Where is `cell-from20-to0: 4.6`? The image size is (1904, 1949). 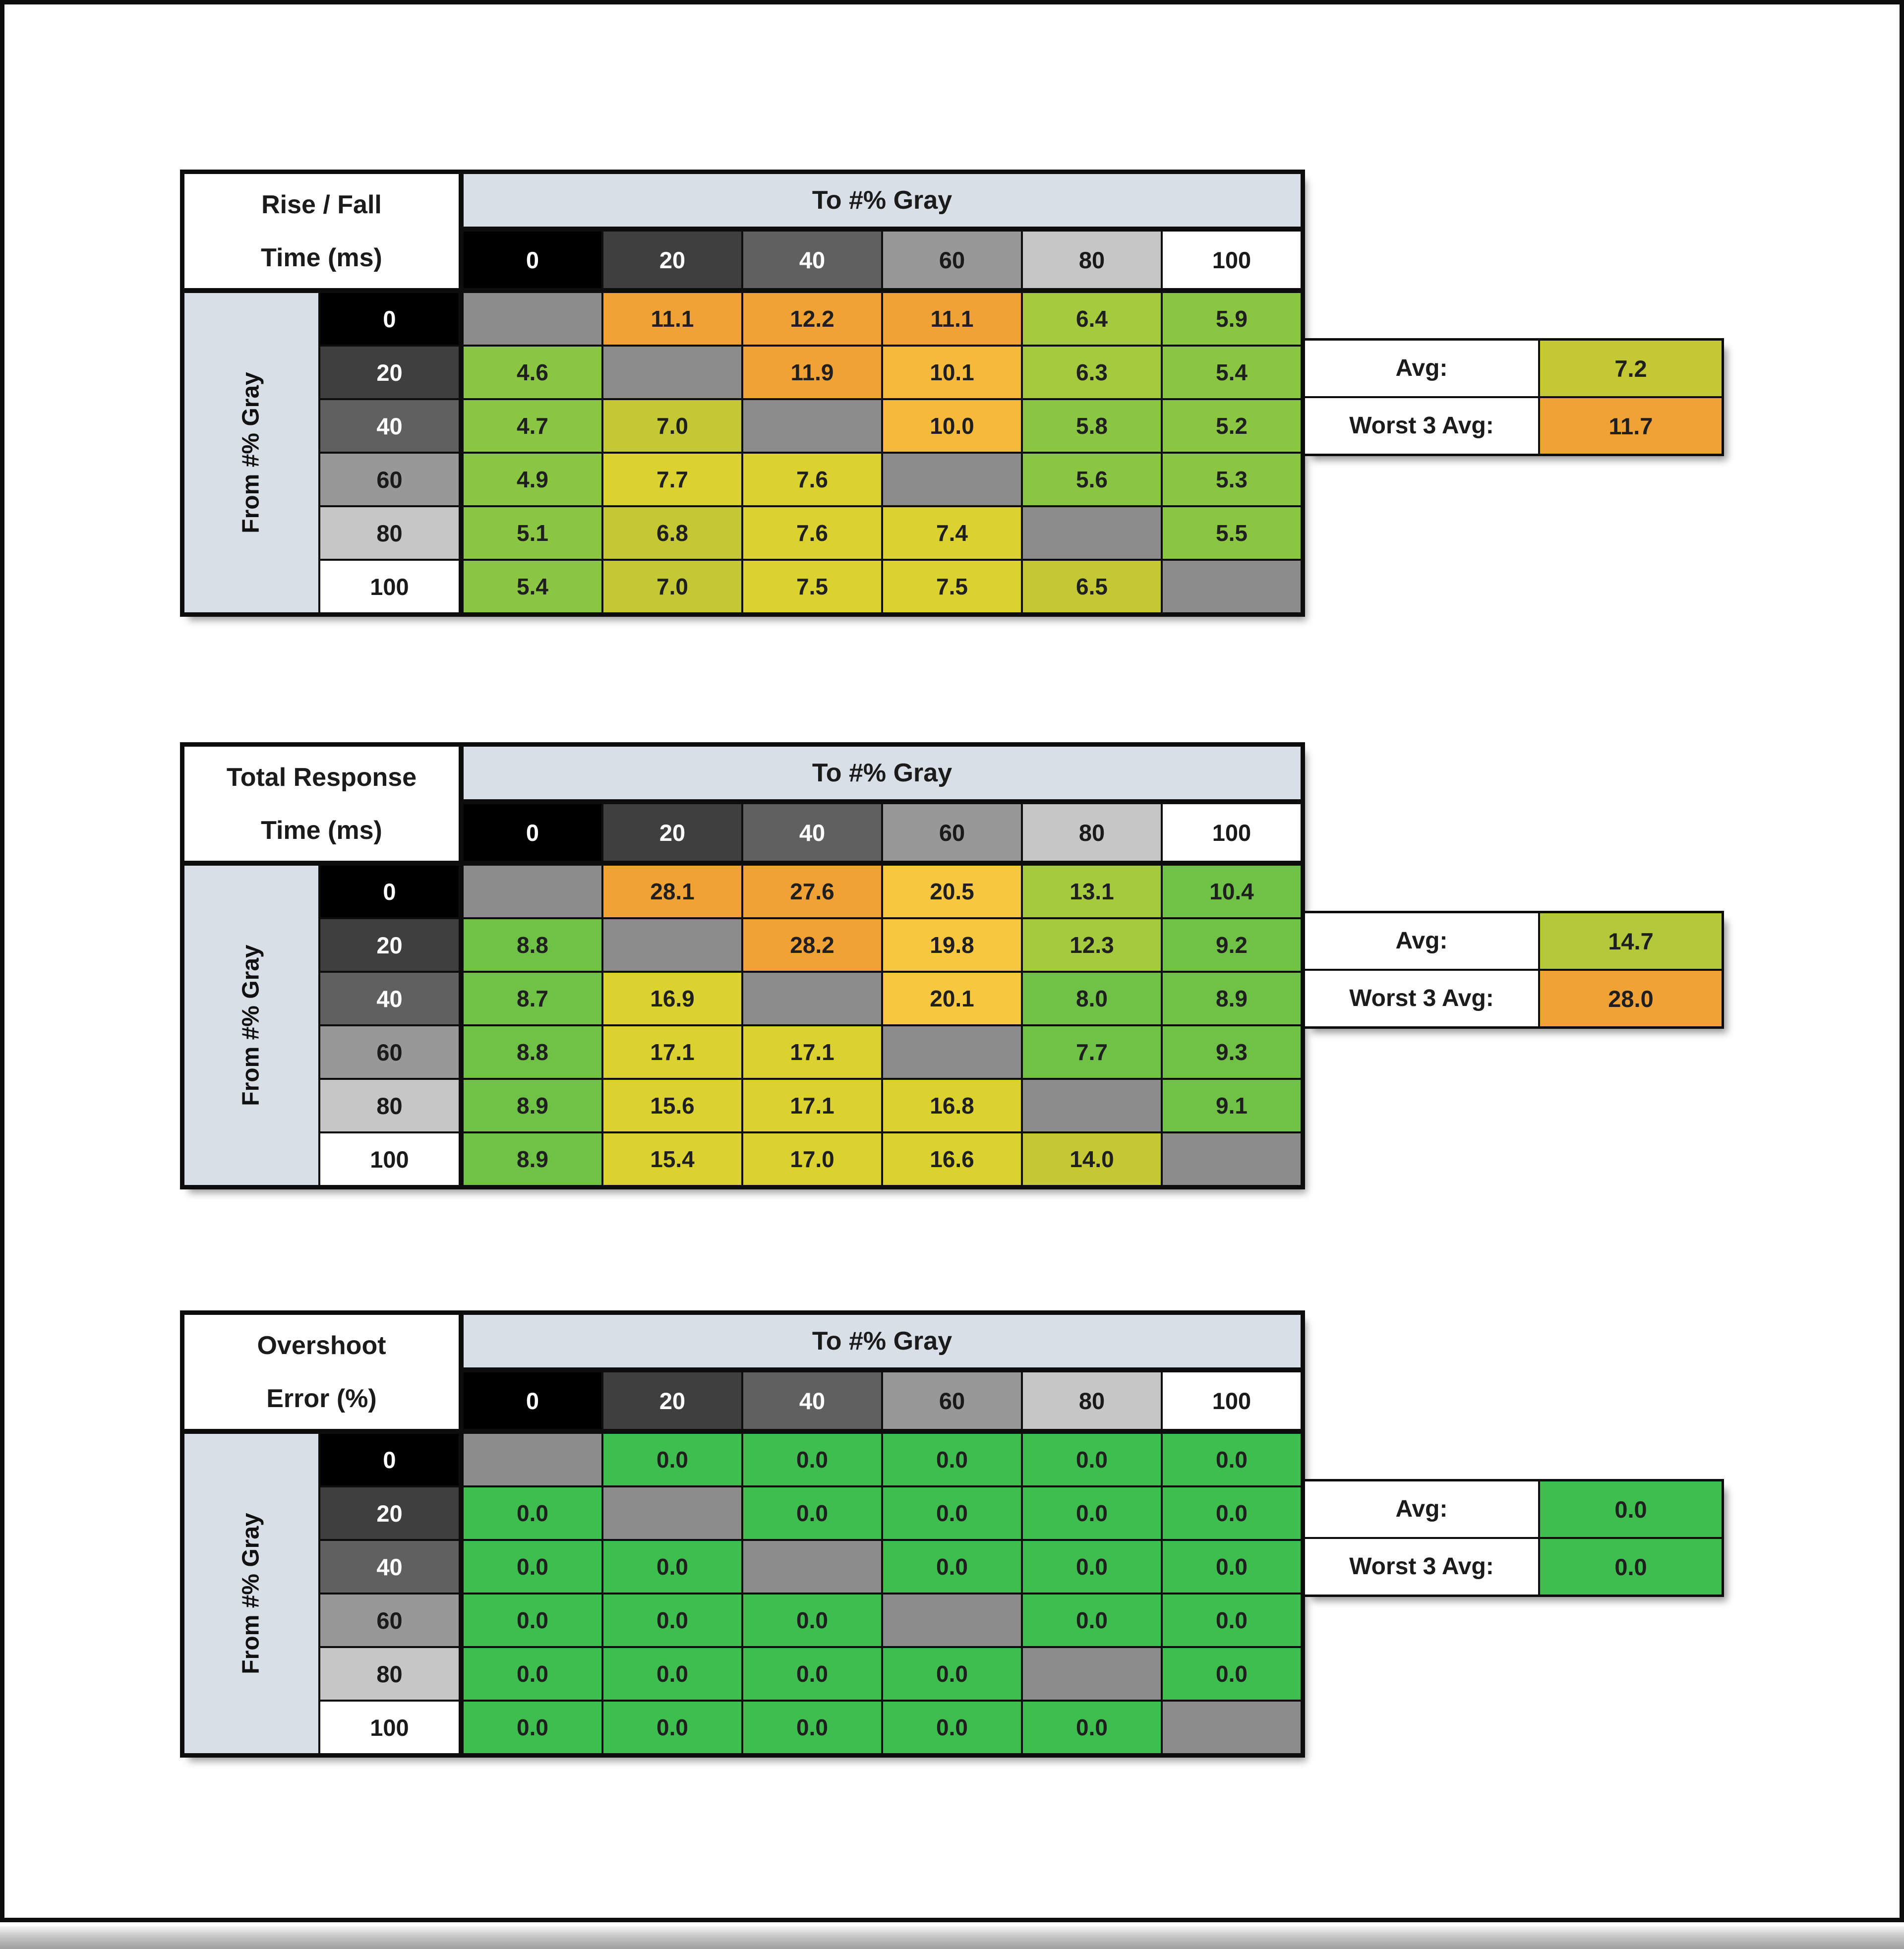
cell-from20-to0: 4.6 is located at coordinates (532, 372).